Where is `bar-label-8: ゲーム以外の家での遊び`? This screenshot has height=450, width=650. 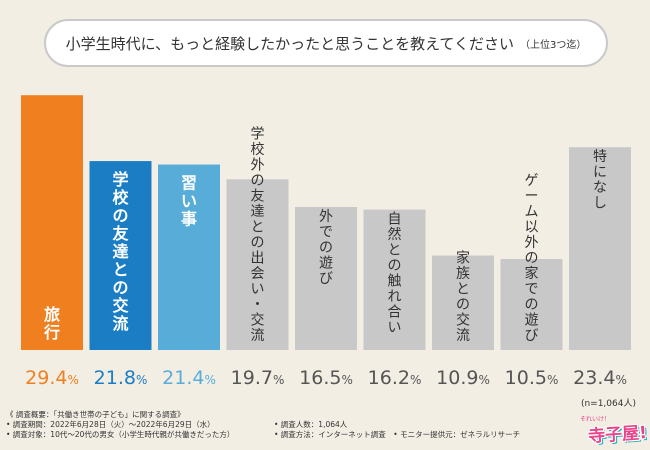 bar-label-8: ゲーム以外の家での遊び is located at coordinates (532, 258).